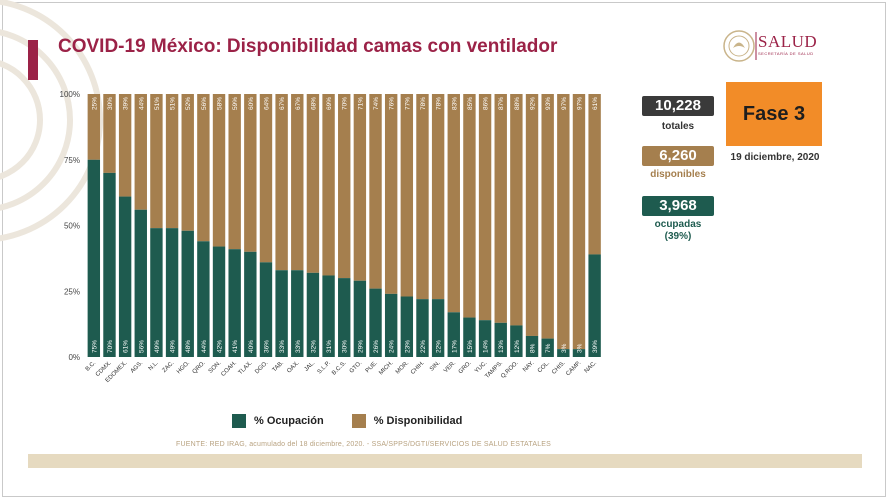 This screenshot has width=888, height=499. I want to click on data-label-occupied: 24%, so click(392, 346).